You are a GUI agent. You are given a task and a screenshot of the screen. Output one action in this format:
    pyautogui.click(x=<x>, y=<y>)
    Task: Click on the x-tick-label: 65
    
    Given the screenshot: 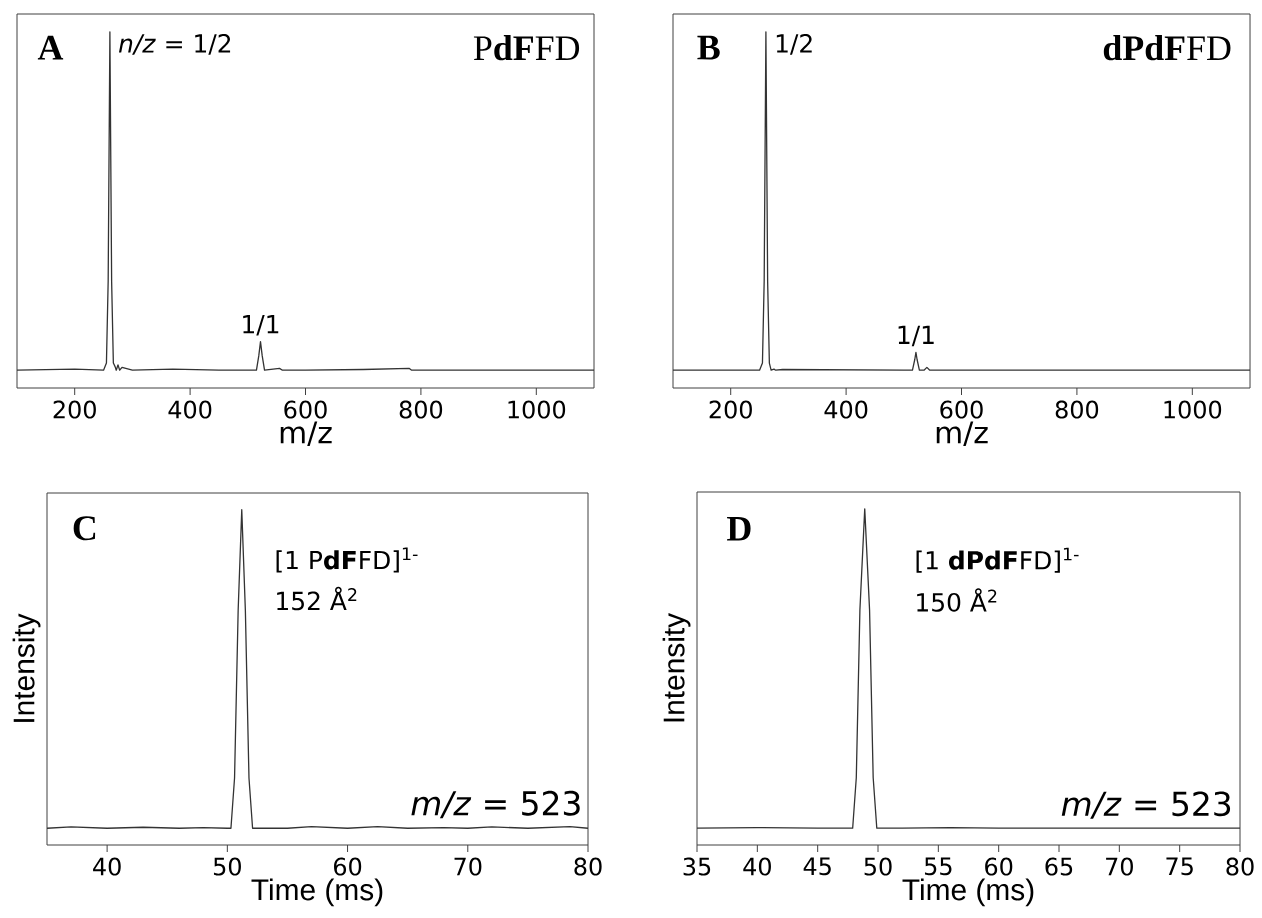 What is the action you would take?
    pyautogui.click(x=1059, y=866)
    